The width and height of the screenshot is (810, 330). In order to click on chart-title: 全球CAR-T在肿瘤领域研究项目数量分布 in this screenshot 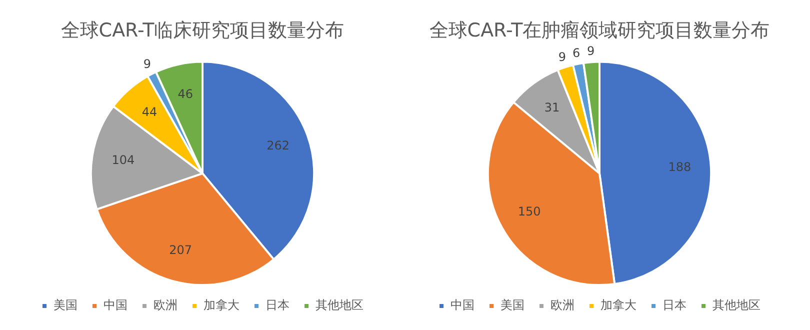, I will do `click(599, 30)`.